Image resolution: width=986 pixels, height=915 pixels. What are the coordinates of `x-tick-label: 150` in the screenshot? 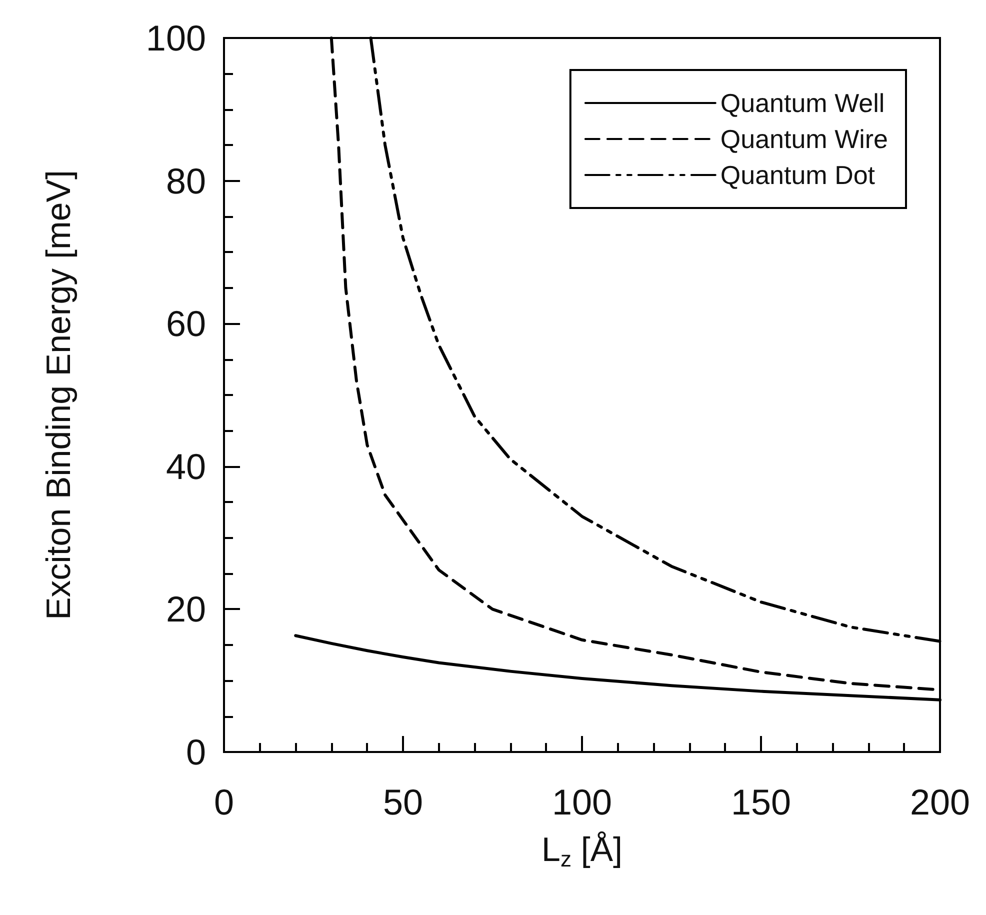 It's located at (761, 802).